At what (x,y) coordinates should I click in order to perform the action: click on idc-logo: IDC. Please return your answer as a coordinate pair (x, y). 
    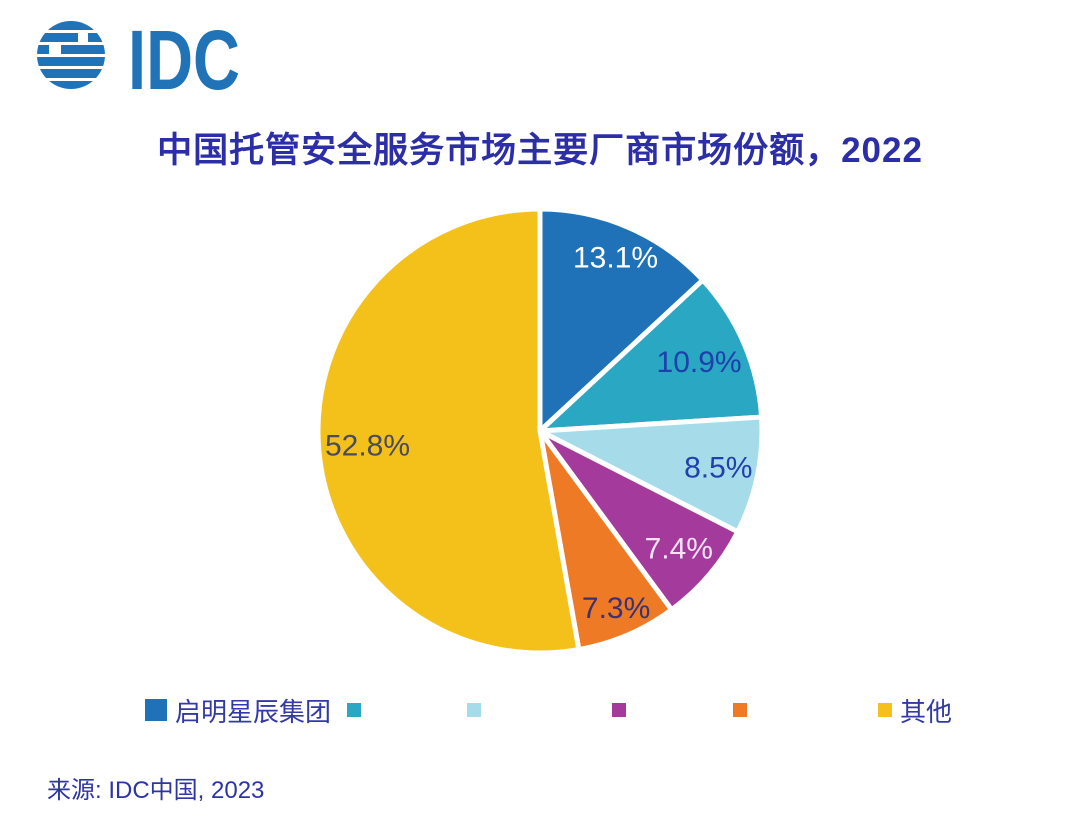
    Looking at the image, I should click on (133, 56).